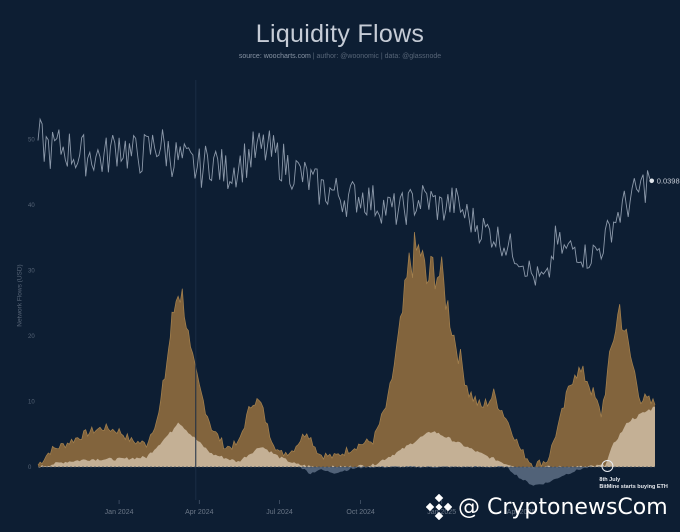 This screenshot has width=680, height=532. I want to click on x-tick-label: Jan 2025, so click(441, 512).